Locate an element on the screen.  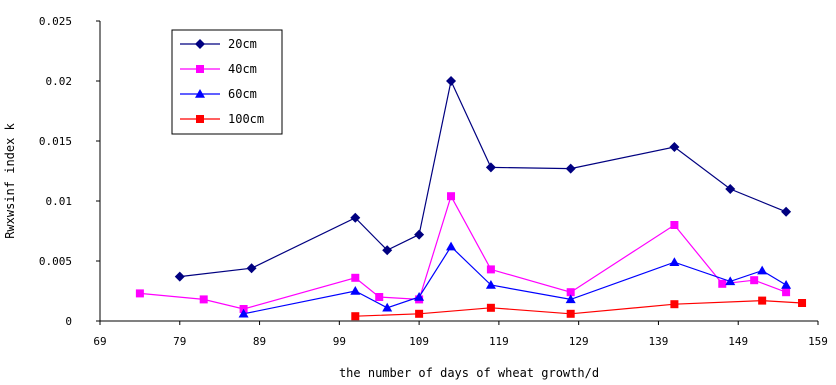
x-tick-label: 129 is located at coordinates (579, 341).